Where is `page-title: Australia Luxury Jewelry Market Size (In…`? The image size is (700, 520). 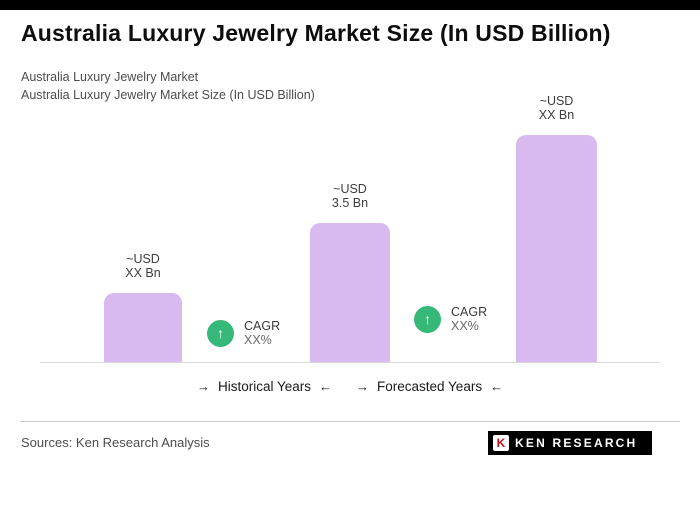 page-title: Australia Luxury Jewelry Market Size (In… is located at coordinates (316, 33).